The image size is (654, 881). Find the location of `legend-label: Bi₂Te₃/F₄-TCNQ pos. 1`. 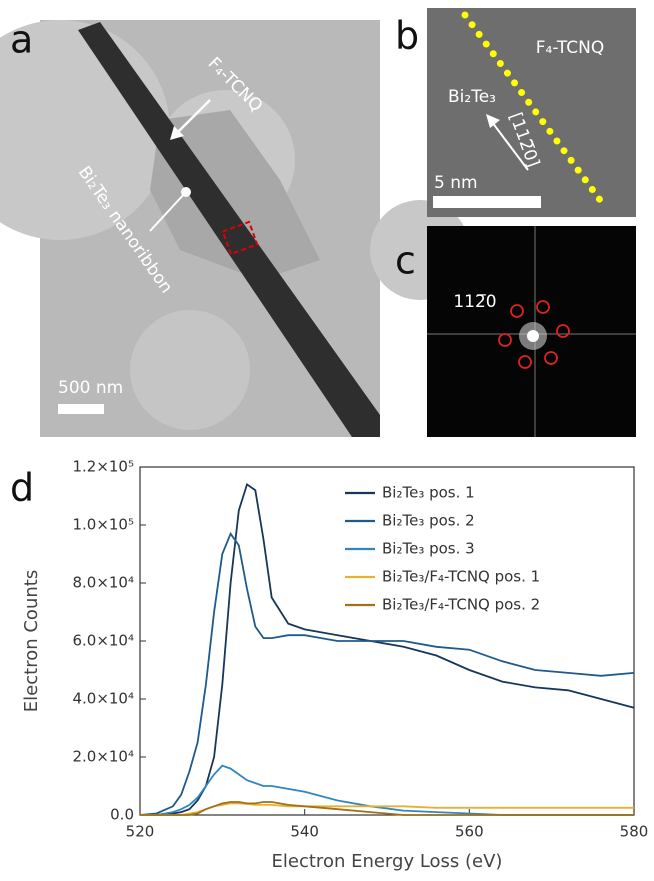

legend-label: Bi₂Te₃/F₄-TCNQ pos. 1 is located at coordinates (461, 577).